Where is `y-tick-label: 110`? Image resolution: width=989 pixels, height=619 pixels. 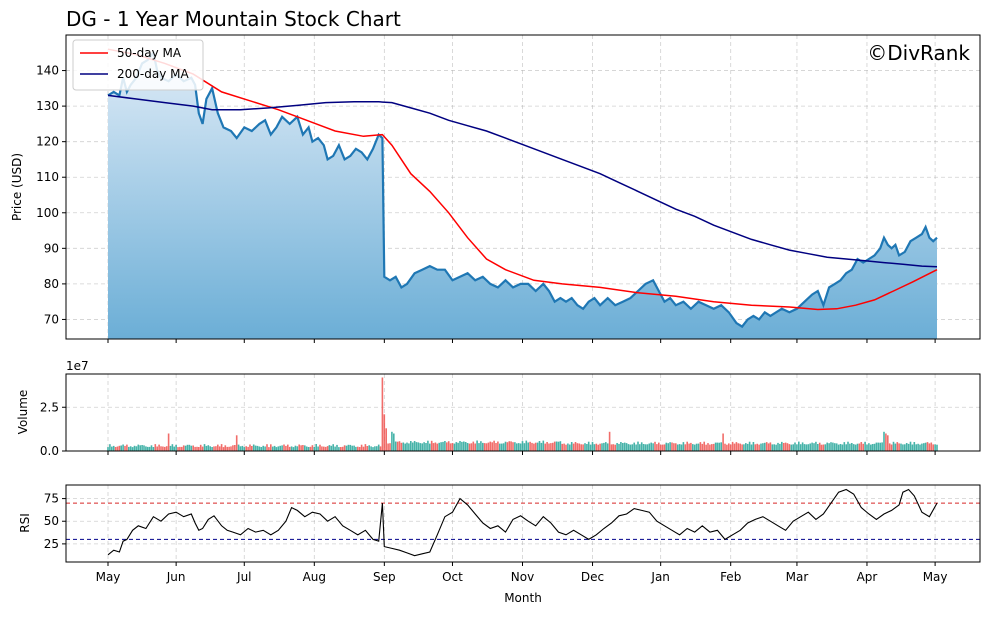
y-tick-label: 110 is located at coordinates (47, 177).